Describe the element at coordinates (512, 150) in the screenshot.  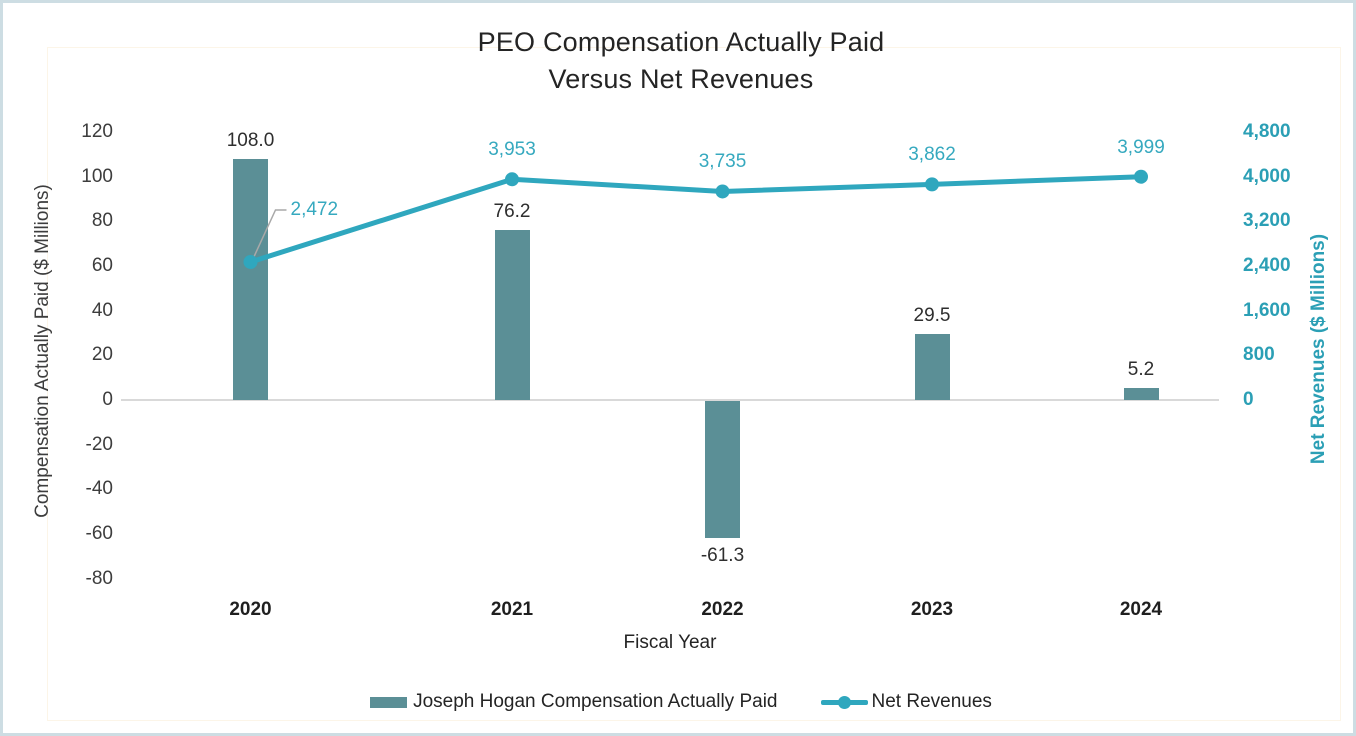
I see `line-data-label: 3,953` at that location.